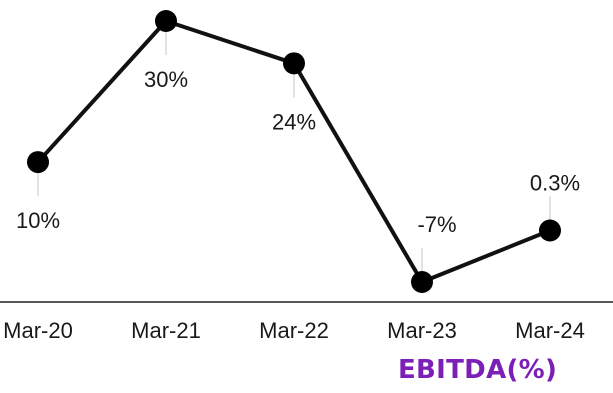 This screenshot has height=393, width=613. I want to click on x-tick-label: Mar-21, so click(166, 330).